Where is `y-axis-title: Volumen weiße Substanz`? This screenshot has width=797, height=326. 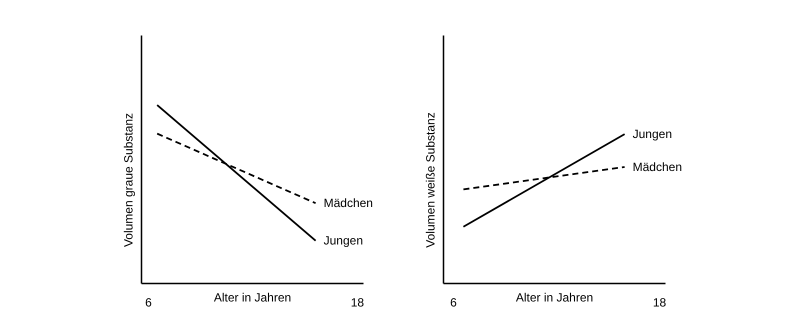
y-axis-title: Volumen weiße Substanz is located at coordinates (431, 180).